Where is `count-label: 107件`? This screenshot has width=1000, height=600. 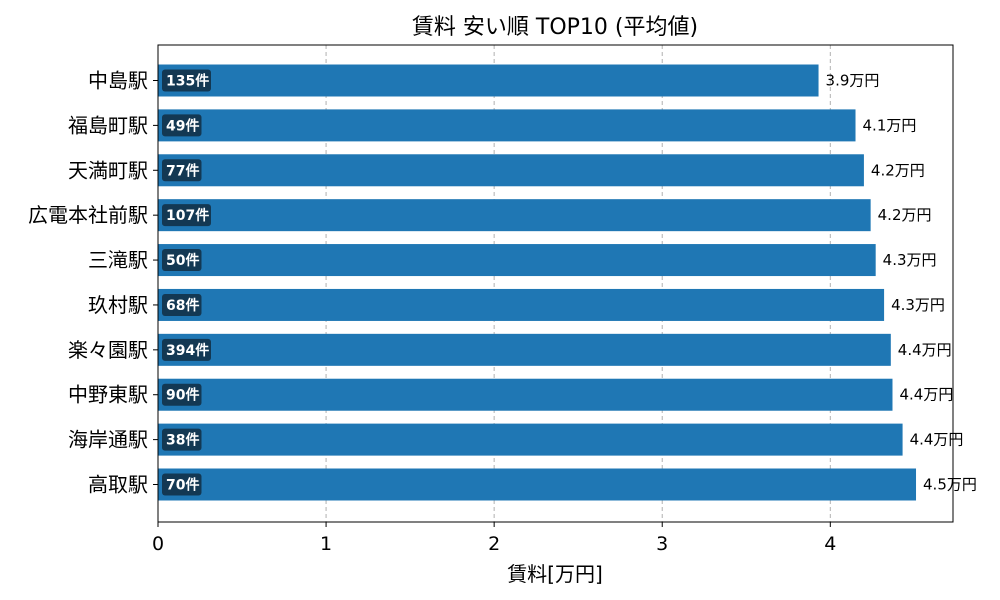 count-label: 107件 is located at coordinates (187, 215).